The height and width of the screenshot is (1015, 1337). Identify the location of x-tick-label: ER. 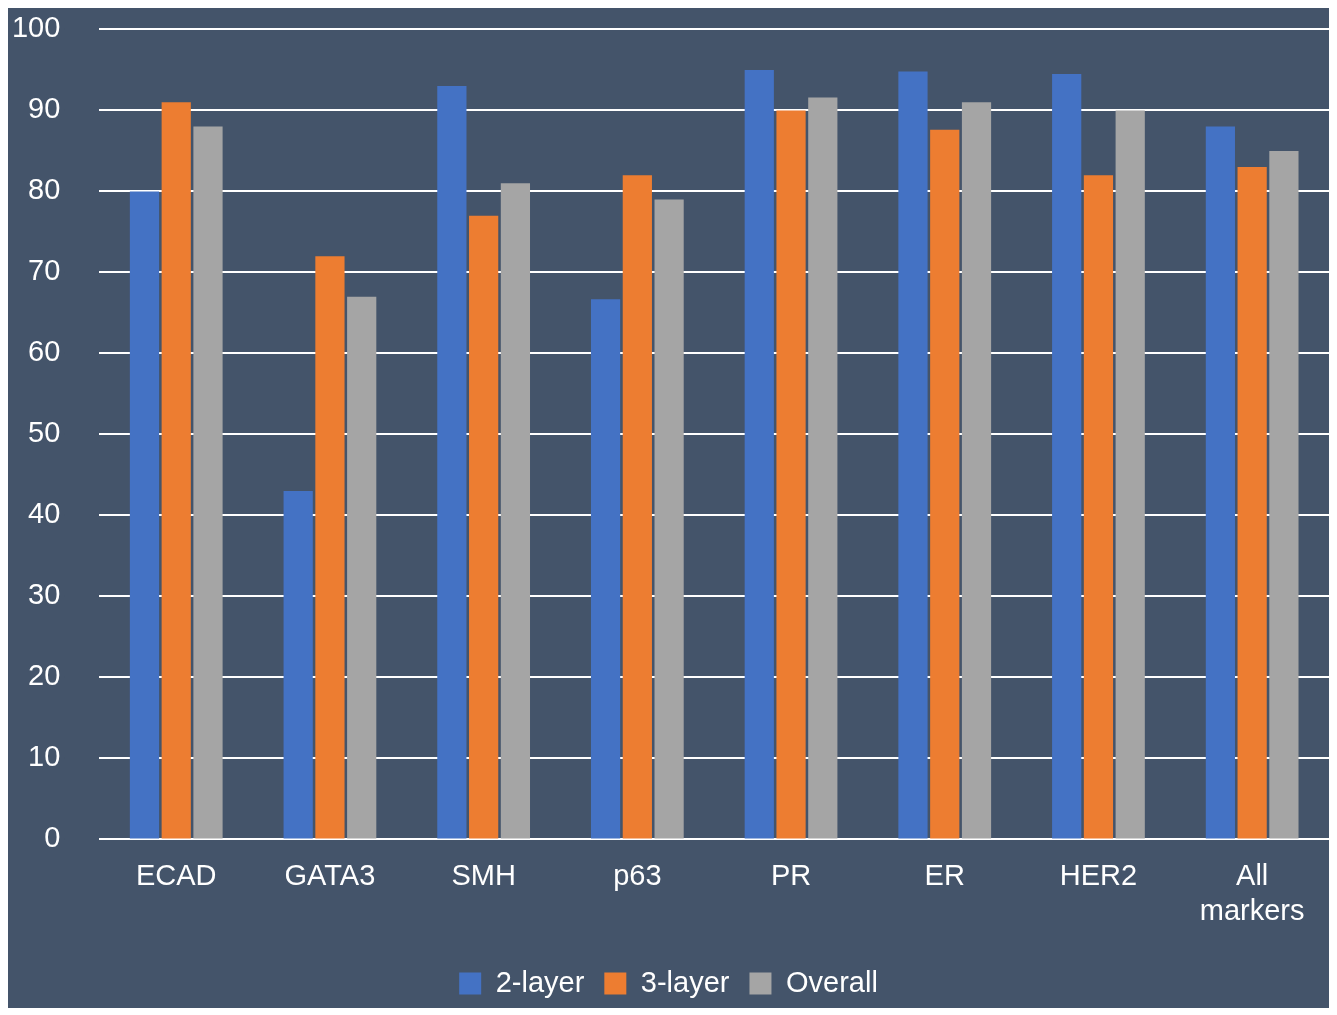
(944, 874).